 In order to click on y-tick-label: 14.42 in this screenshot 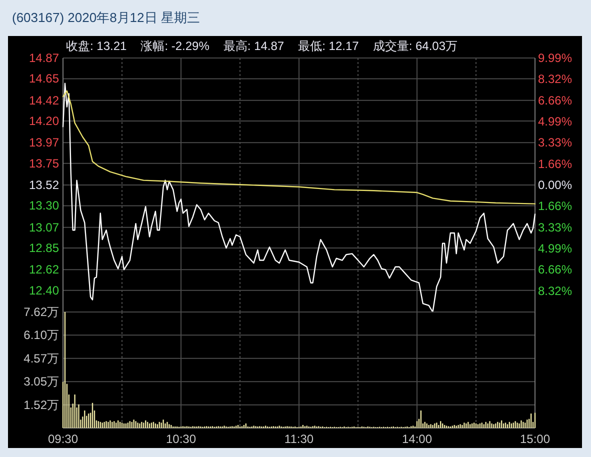, I will do `click(44, 100)`.